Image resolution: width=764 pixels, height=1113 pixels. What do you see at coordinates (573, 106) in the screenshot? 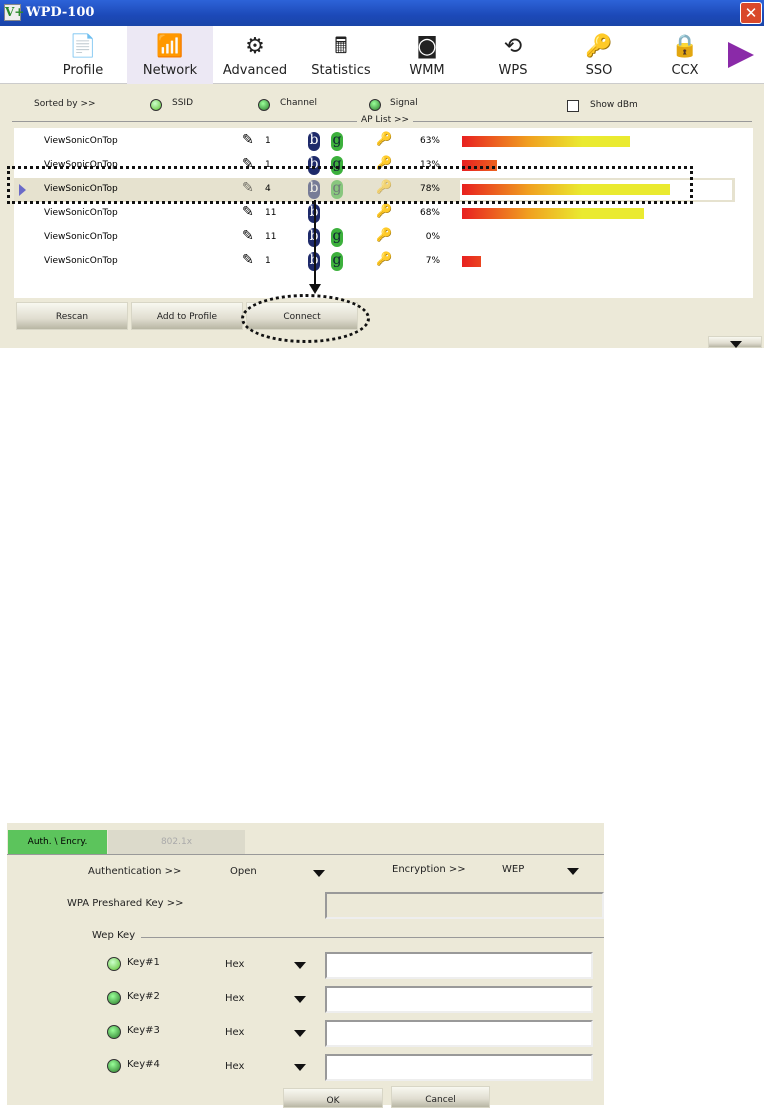
I see `show-dbm-checkbox` at bounding box center [573, 106].